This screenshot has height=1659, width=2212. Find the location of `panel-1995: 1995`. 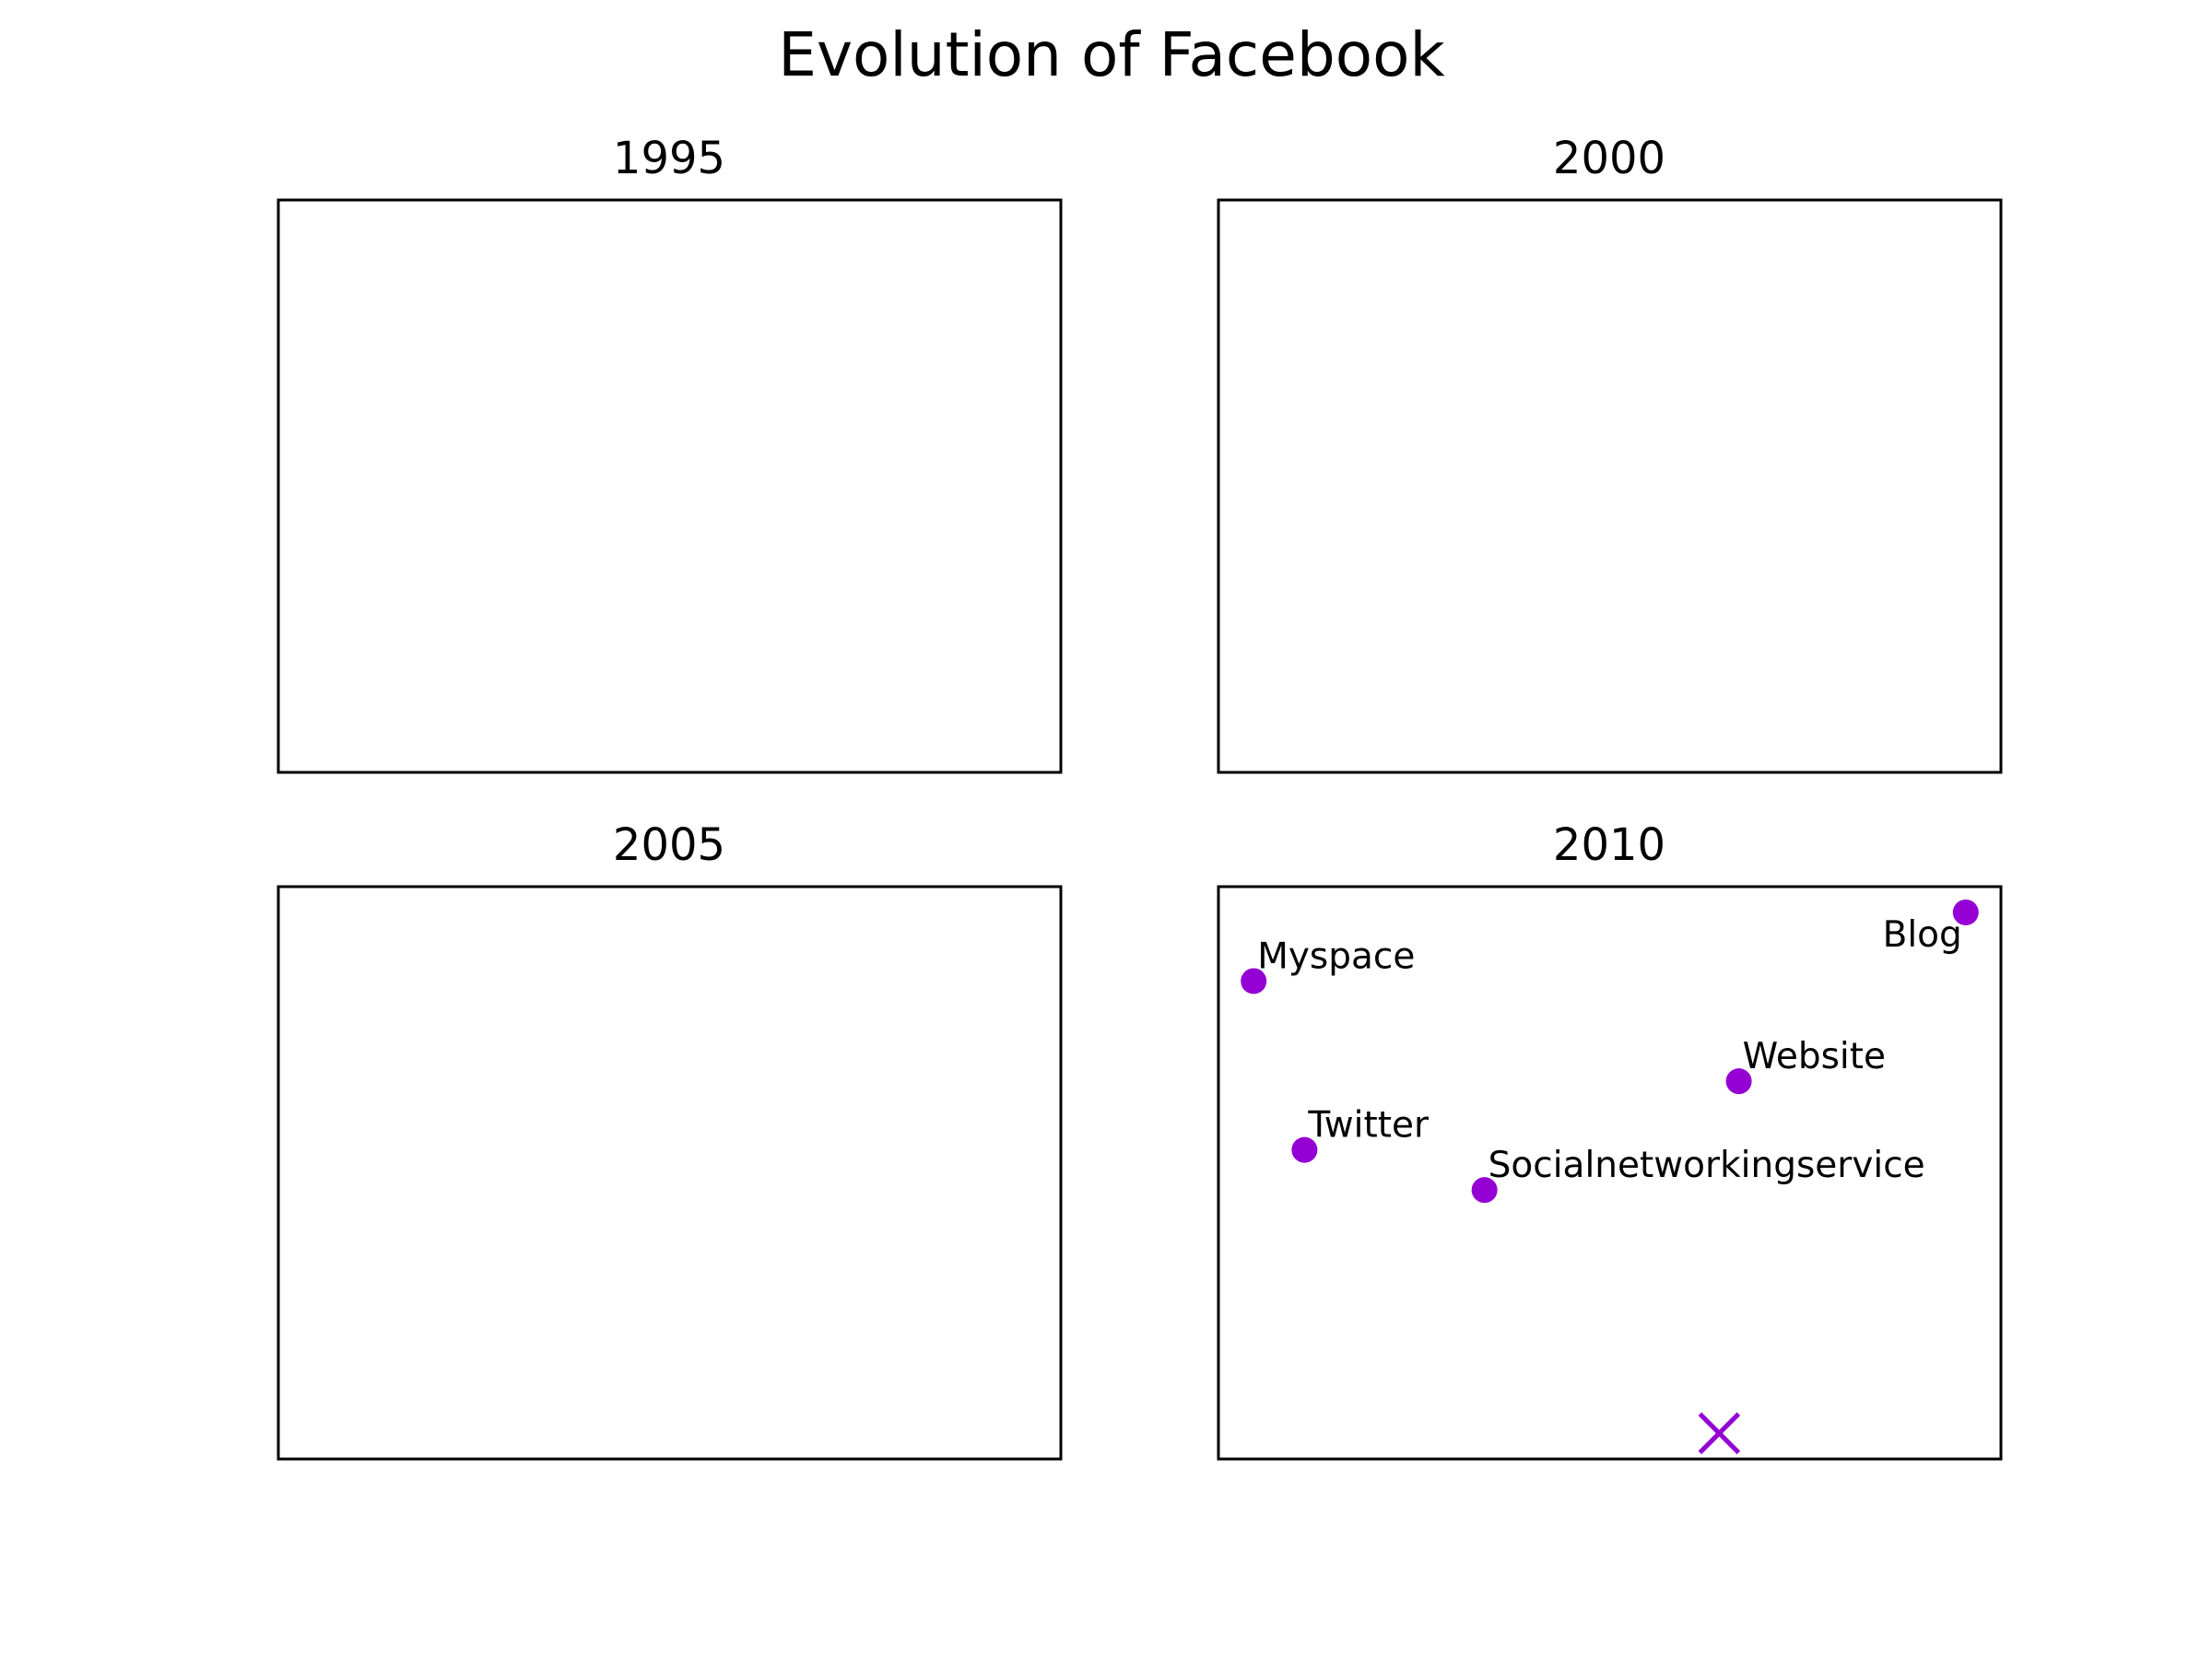

panel-1995: 1995 is located at coordinates (669, 453).